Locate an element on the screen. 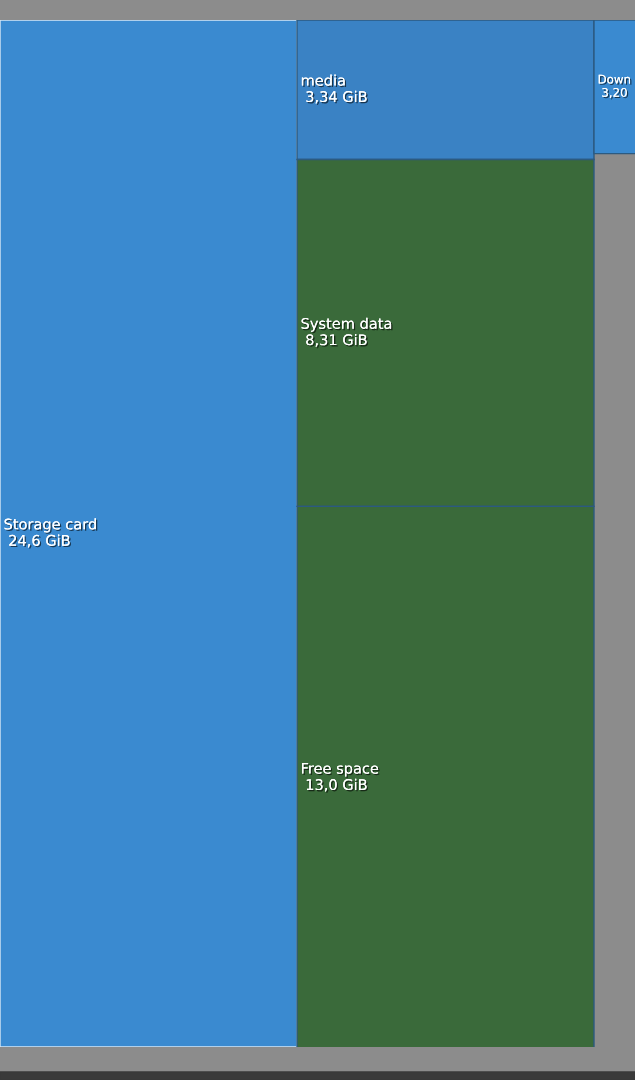  data-label: 13,0 GiB is located at coordinates (337, 785).